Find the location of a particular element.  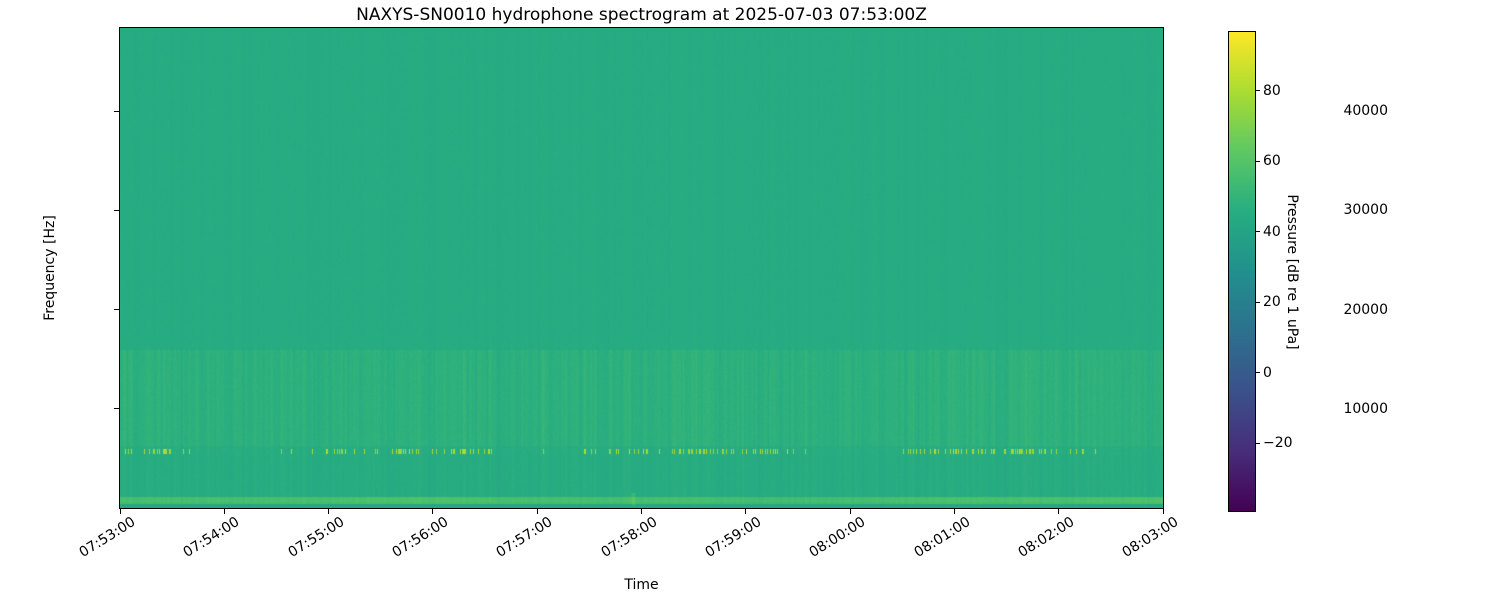

colorbar is located at coordinates (1242, 271).